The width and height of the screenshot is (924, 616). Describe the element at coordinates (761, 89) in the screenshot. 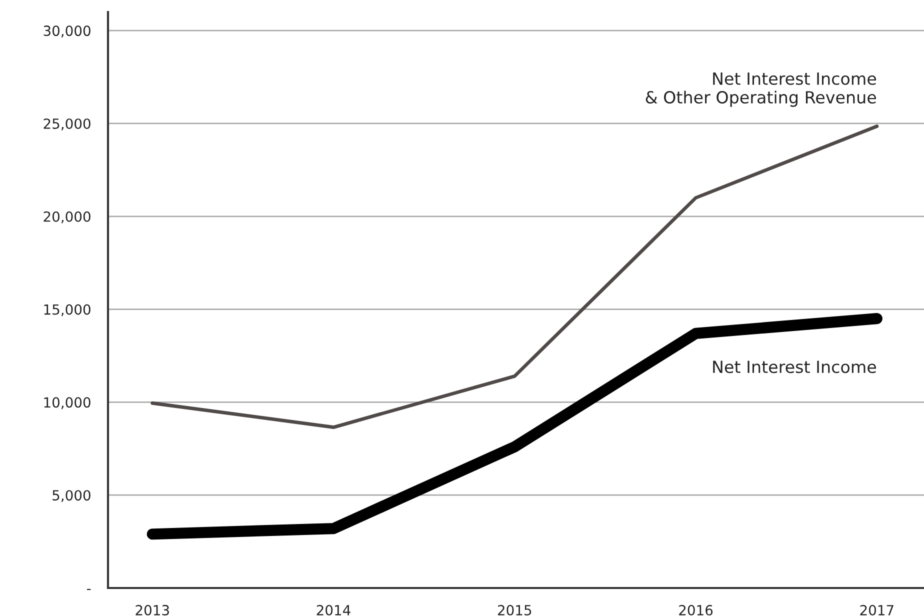

I see `series-label: Net Interest Income & Other Operating Revenue` at that location.